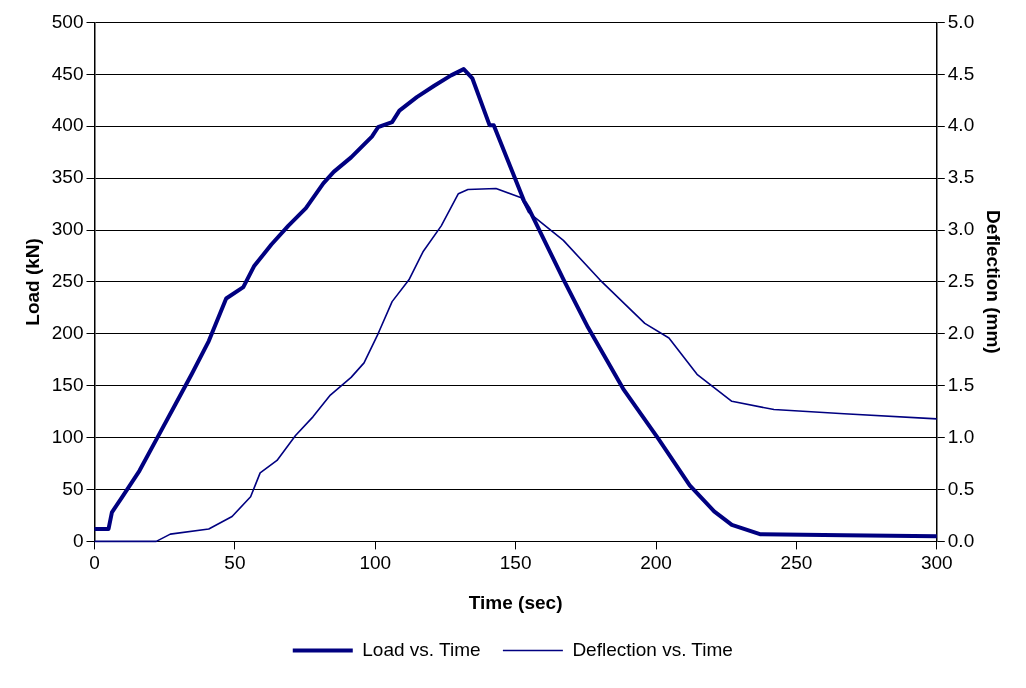 The width and height of the screenshot is (1026, 688). What do you see at coordinates (961, 73) in the screenshot?
I see `y2-tick-label: 4.5` at bounding box center [961, 73].